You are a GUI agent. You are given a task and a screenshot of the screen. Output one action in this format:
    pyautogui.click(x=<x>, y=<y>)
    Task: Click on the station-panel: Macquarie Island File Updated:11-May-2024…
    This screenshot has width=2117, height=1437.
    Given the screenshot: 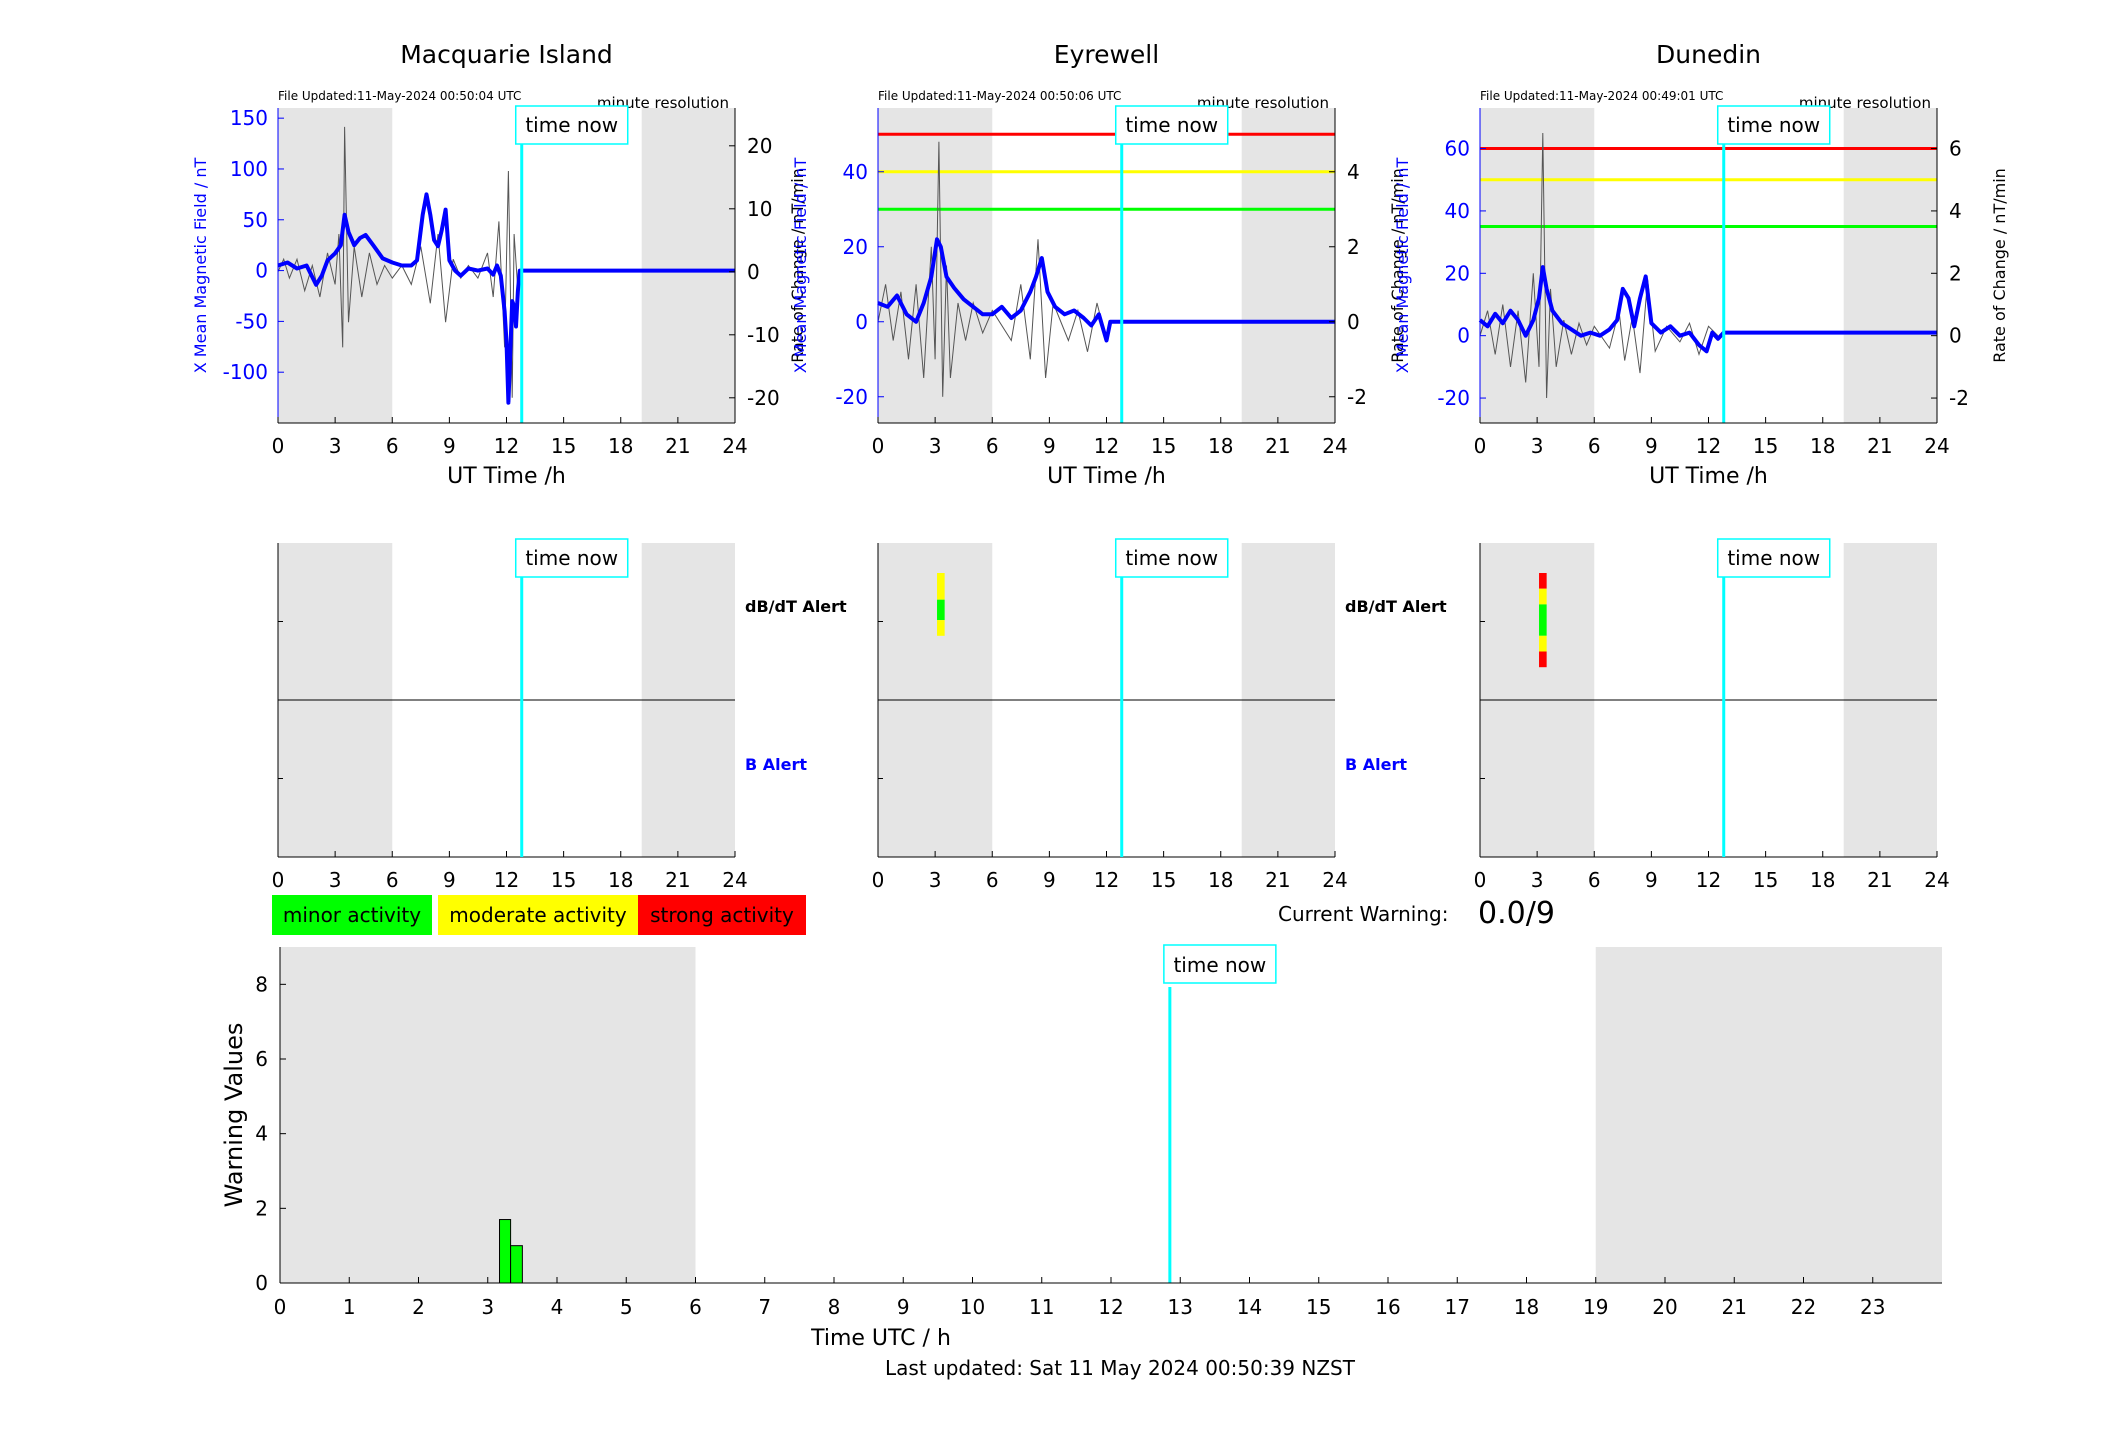 What is the action you would take?
    pyautogui.click(x=499, y=264)
    